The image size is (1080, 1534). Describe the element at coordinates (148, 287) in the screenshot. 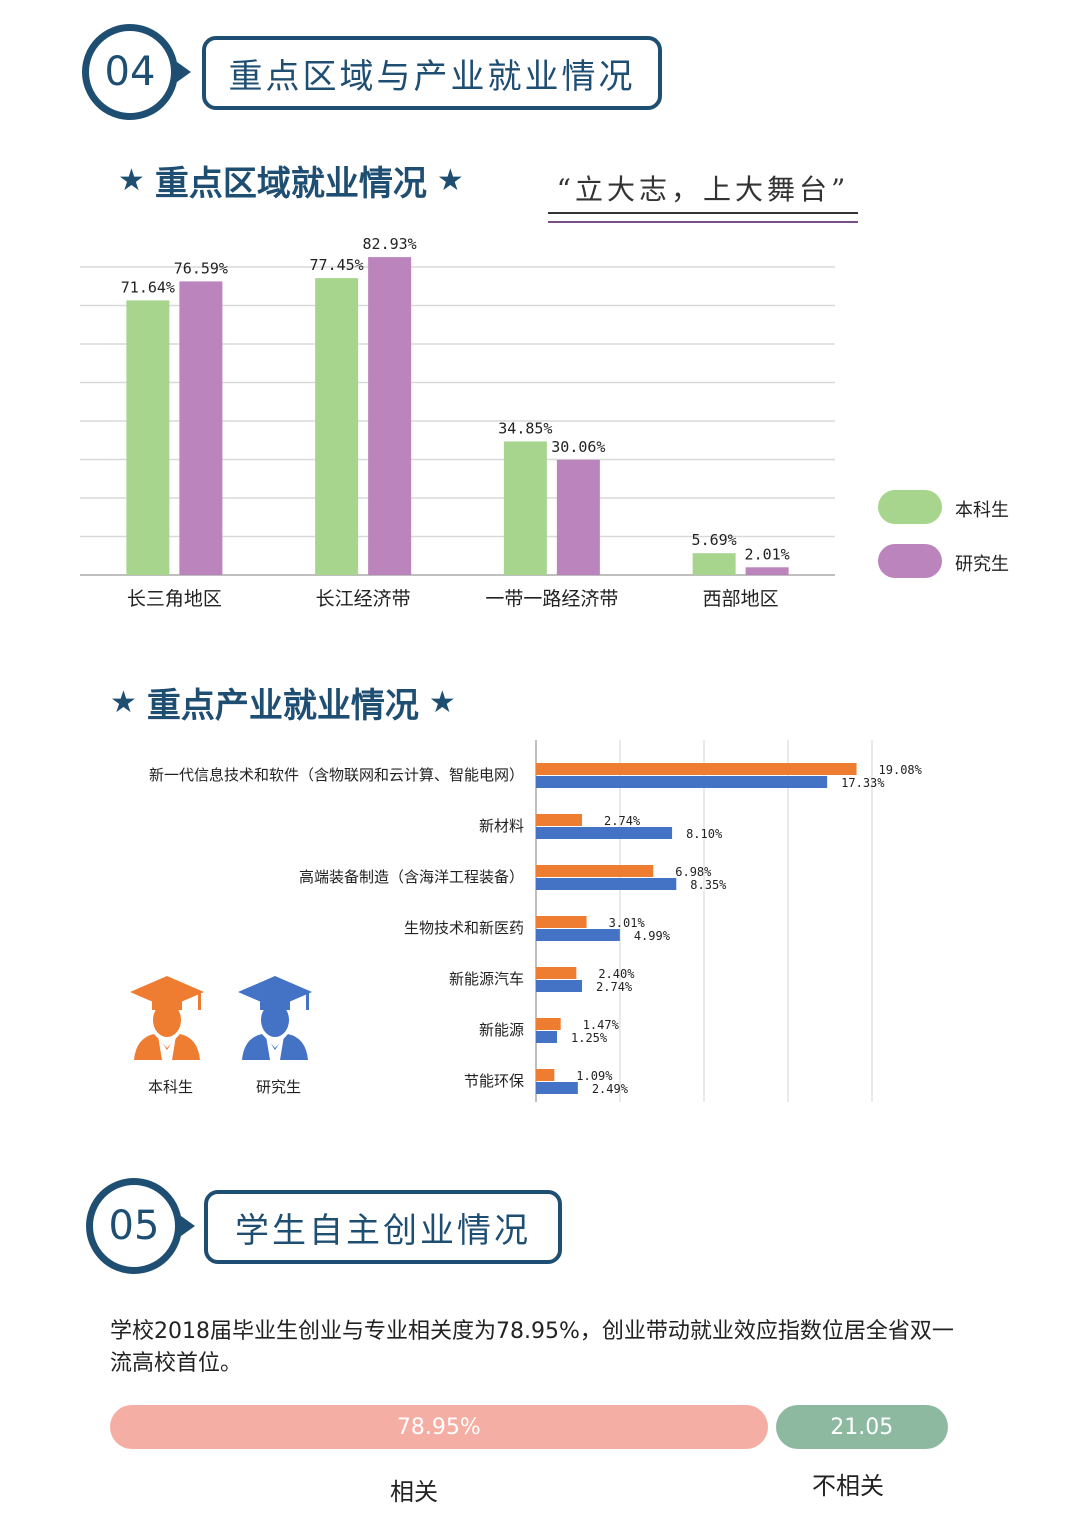

I see `bar-value-label: 71.64%` at that location.